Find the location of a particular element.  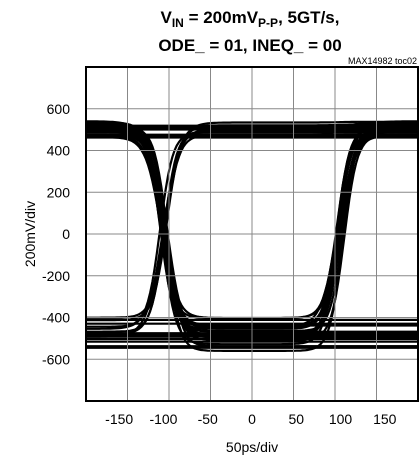

x-tick-label: 50 is located at coordinates (296, 419).